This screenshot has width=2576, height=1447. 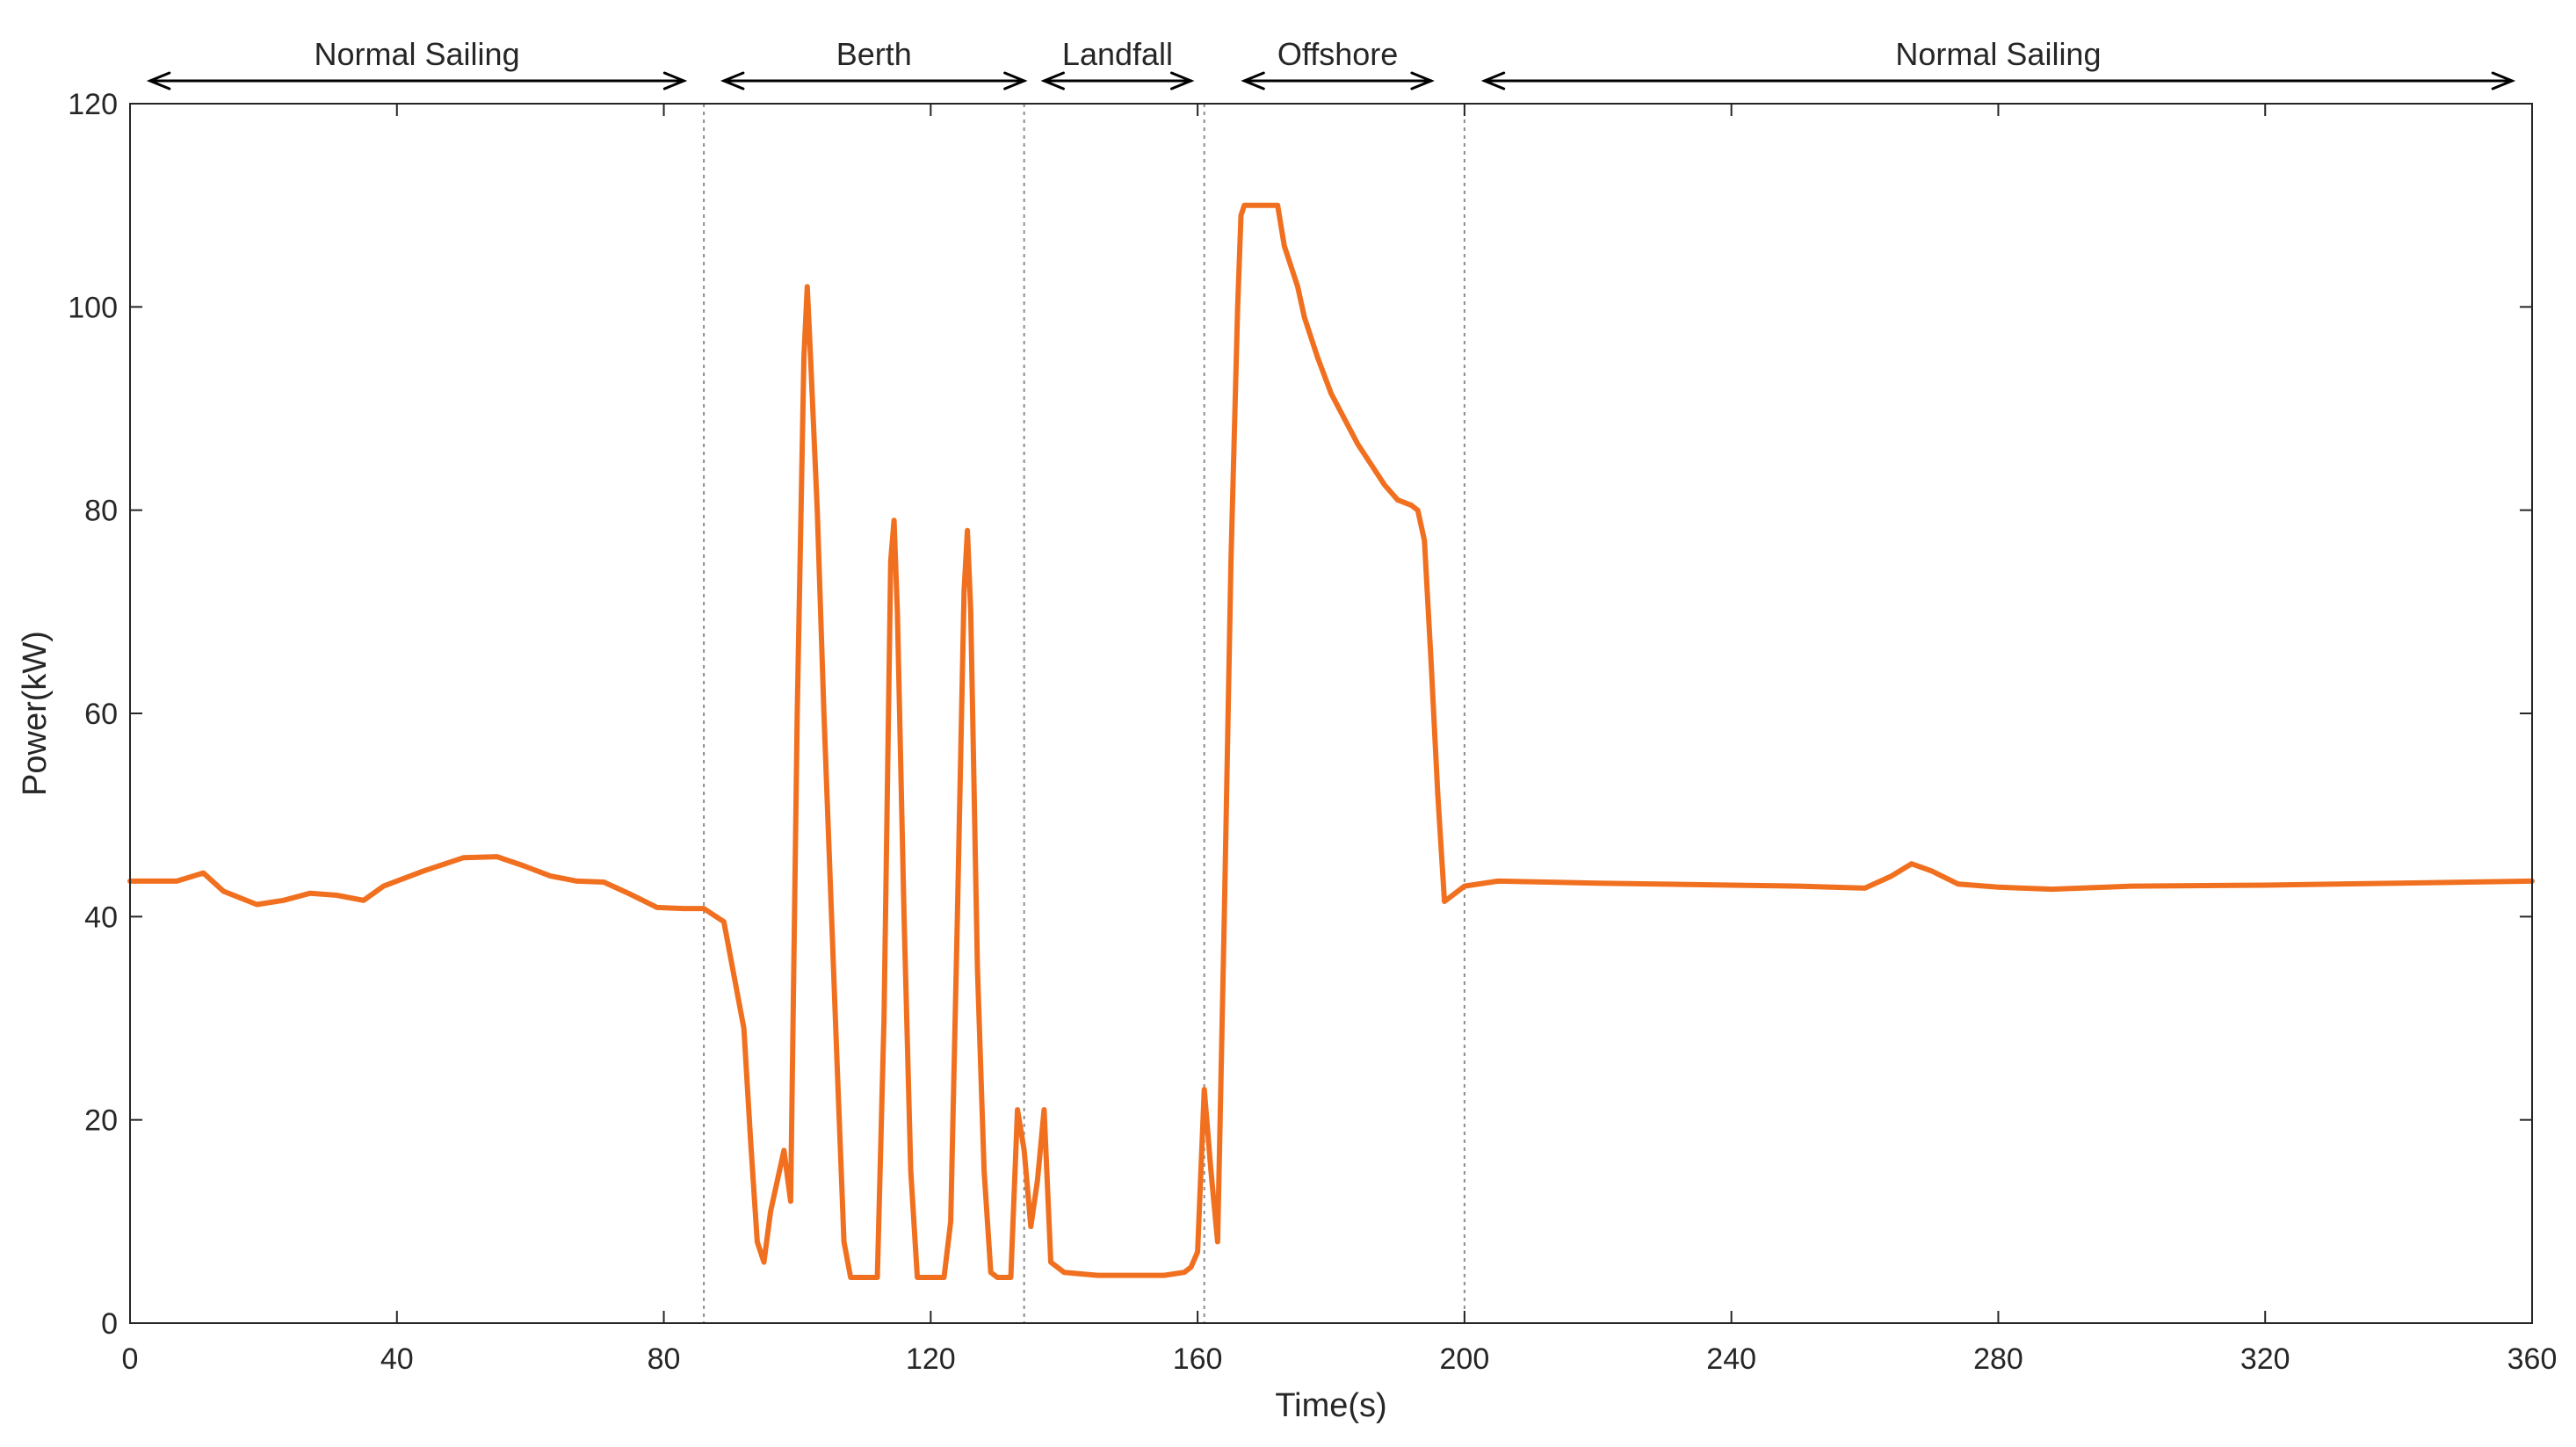 What do you see at coordinates (35, 713) in the screenshot?
I see `y-axis-label: Power(kW)` at bounding box center [35, 713].